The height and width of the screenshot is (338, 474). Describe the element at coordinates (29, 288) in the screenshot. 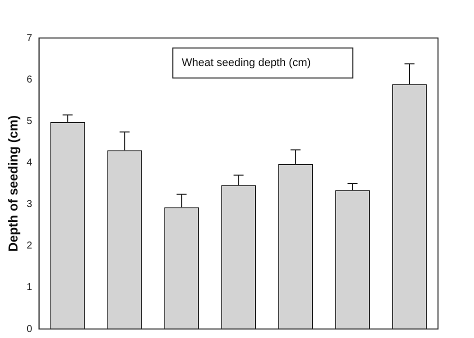

I see `y-tick-label: 1` at that location.